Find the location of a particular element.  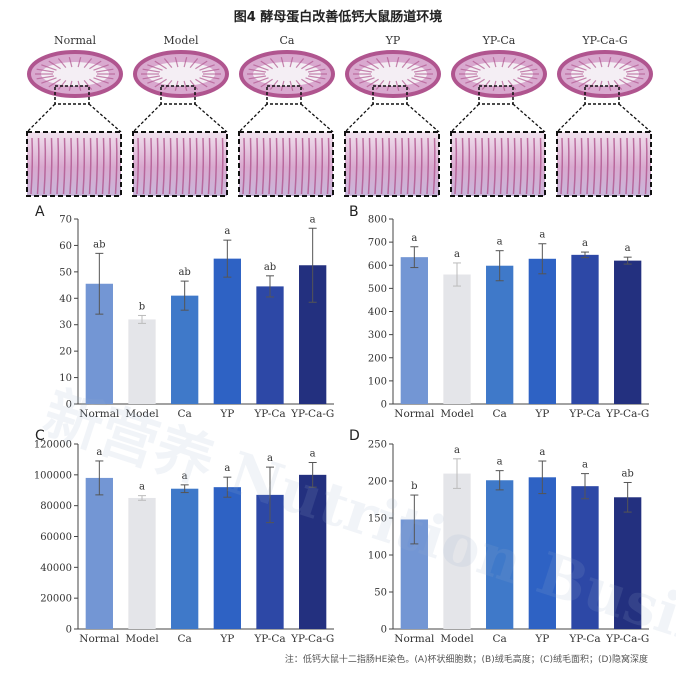

y-tick-label: 600 is located at coordinates (377, 266).